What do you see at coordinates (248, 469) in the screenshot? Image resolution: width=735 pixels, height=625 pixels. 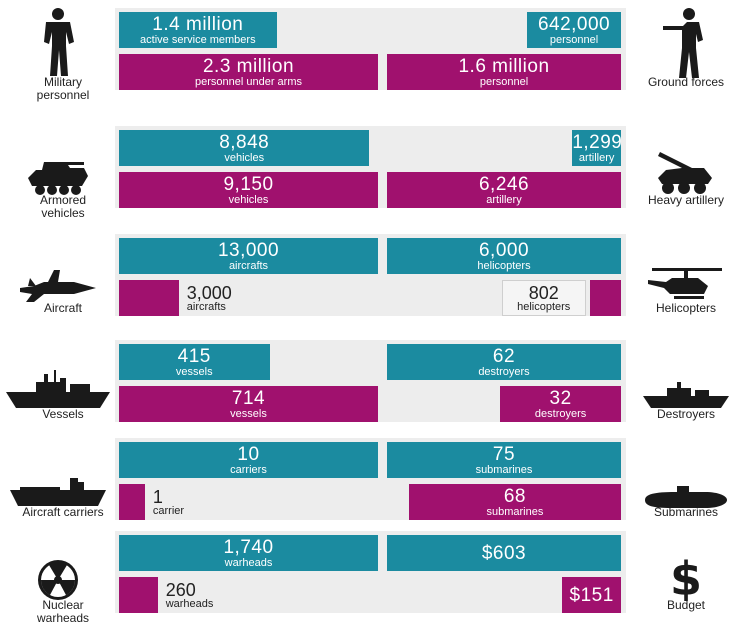 I see `bar-unit-label: carriers` at bounding box center [248, 469].